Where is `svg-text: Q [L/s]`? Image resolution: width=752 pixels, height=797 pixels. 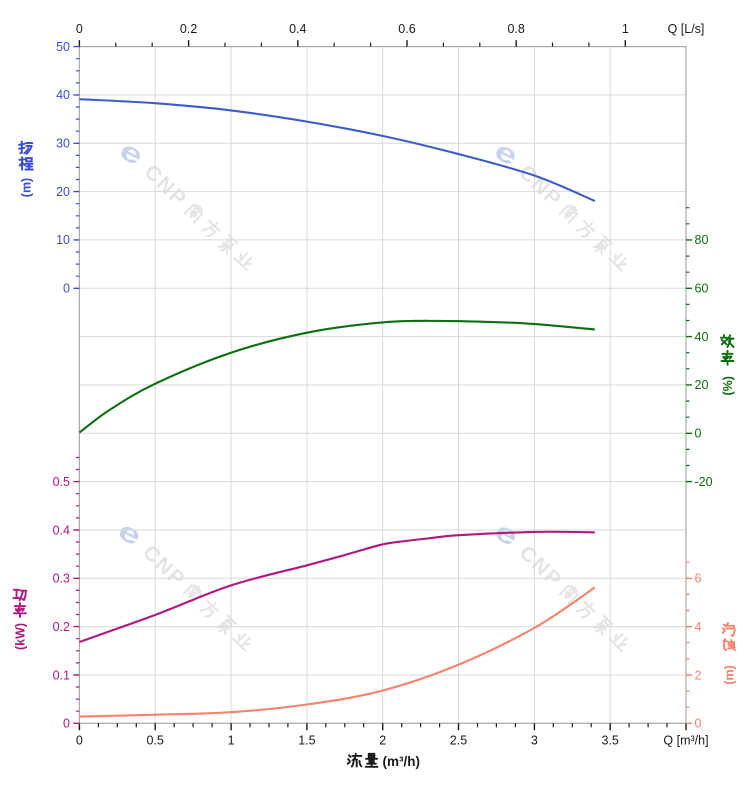
svg-text: Q [L/s] is located at coordinates (686, 29).